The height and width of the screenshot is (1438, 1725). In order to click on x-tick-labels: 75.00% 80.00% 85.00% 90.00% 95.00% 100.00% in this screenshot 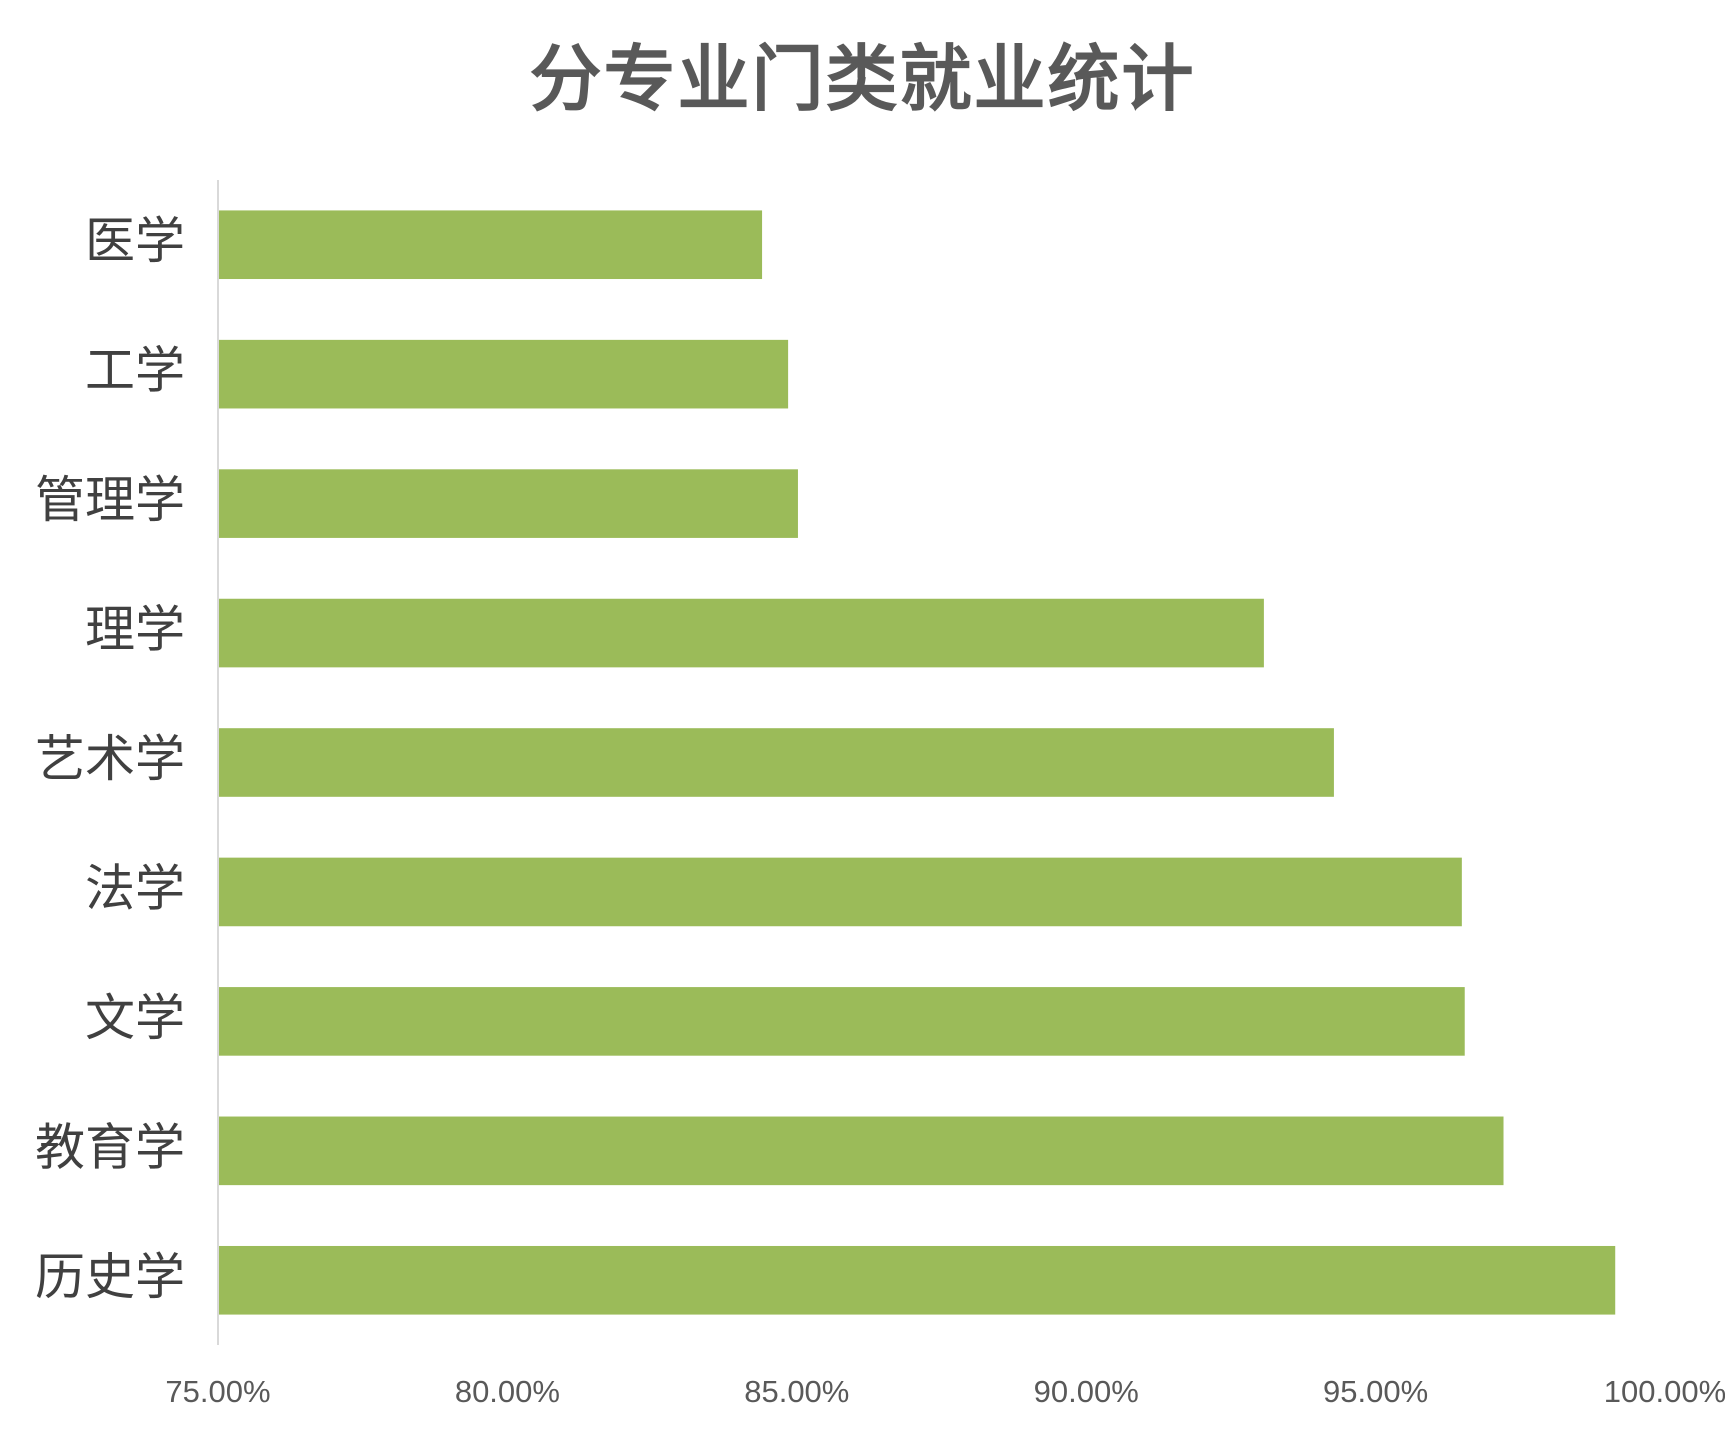, I will do `click(945, 1391)`.